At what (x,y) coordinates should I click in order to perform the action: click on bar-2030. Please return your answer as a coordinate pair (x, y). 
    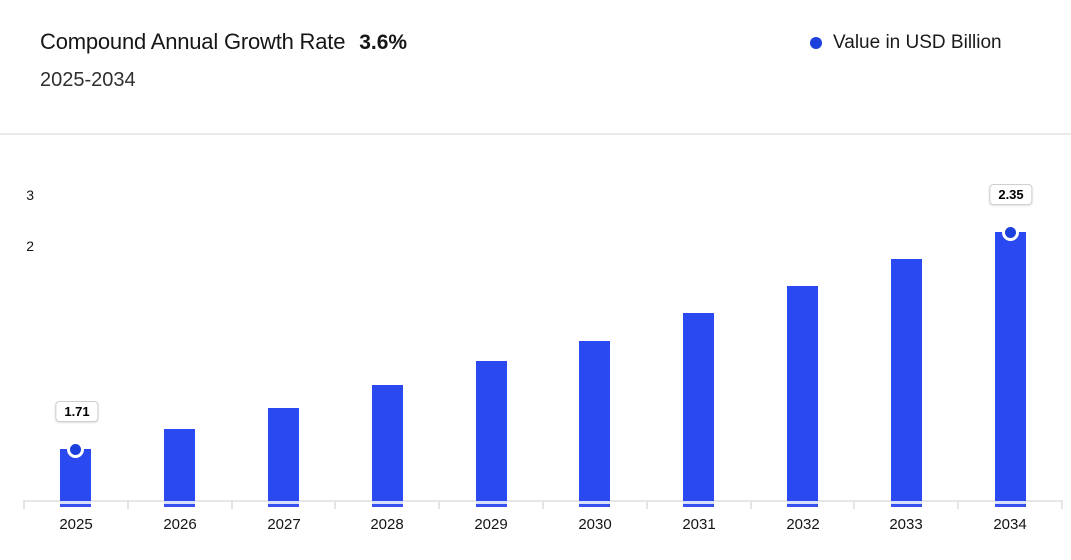
    Looking at the image, I should click on (594, 424).